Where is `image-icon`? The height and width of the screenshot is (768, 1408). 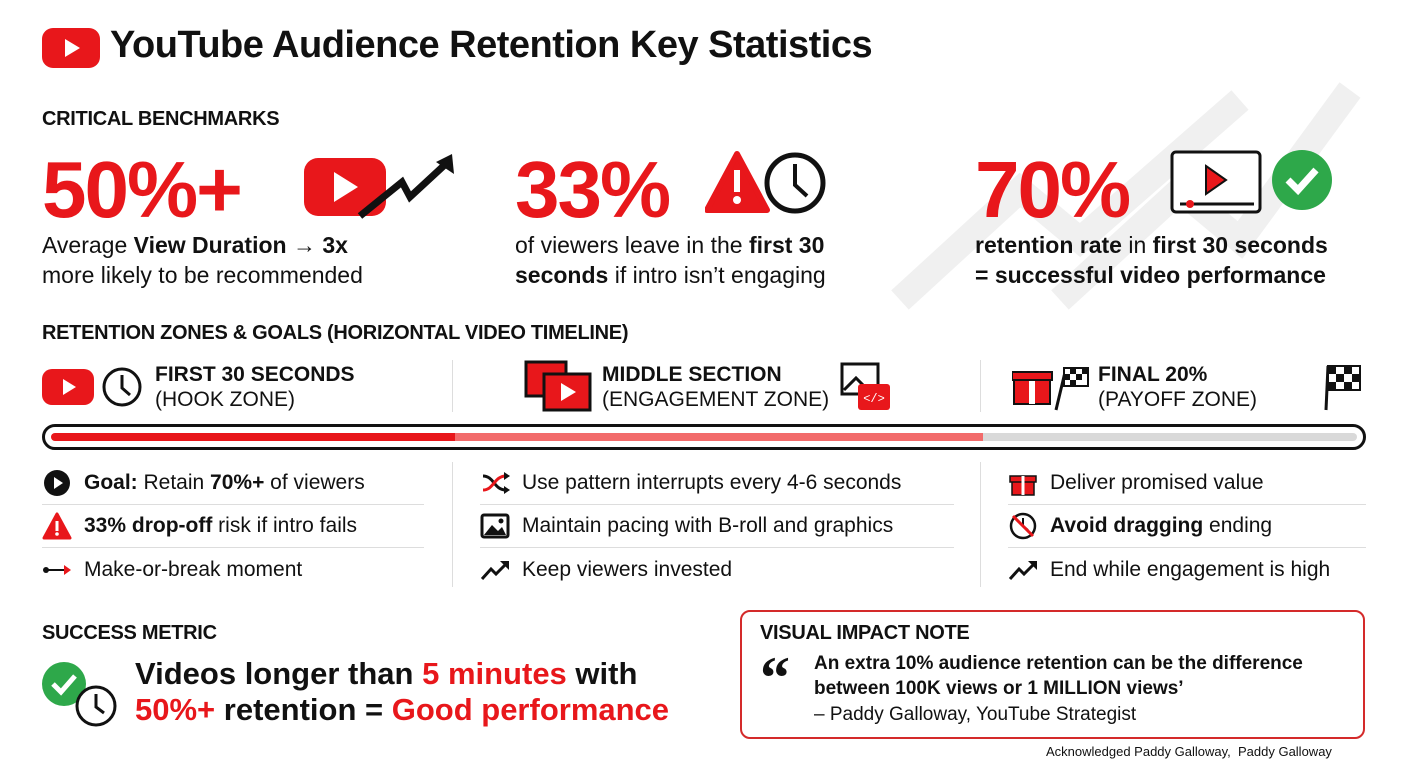 image-icon is located at coordinates (495, 526).